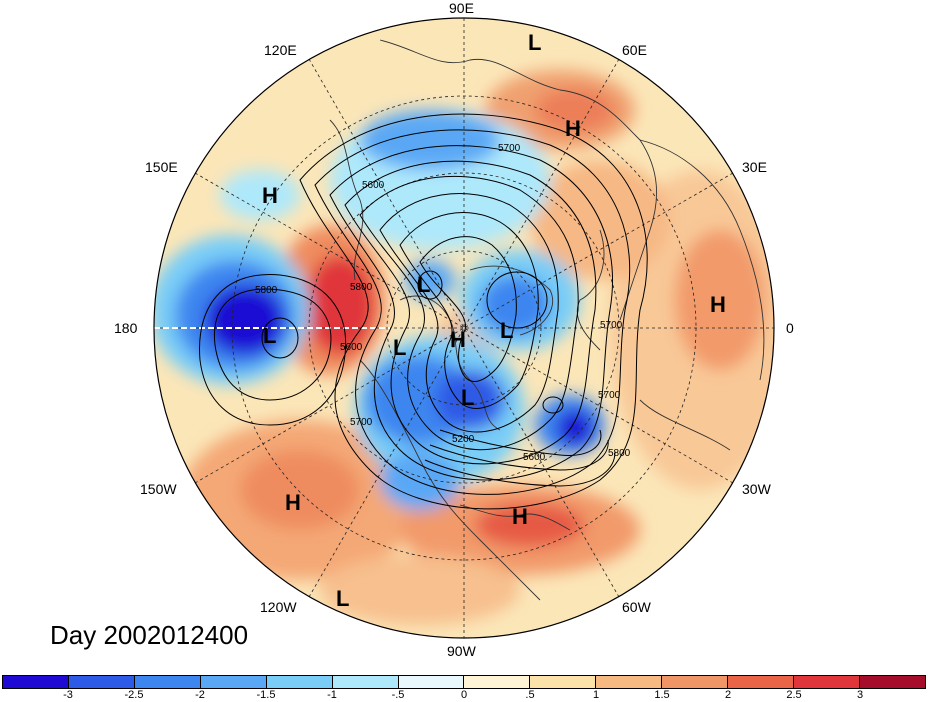  What do you see at coordinates (634, 50) in the screenshot?
I see `lon-label-60e: 60E` at bounding box center [634, 50].